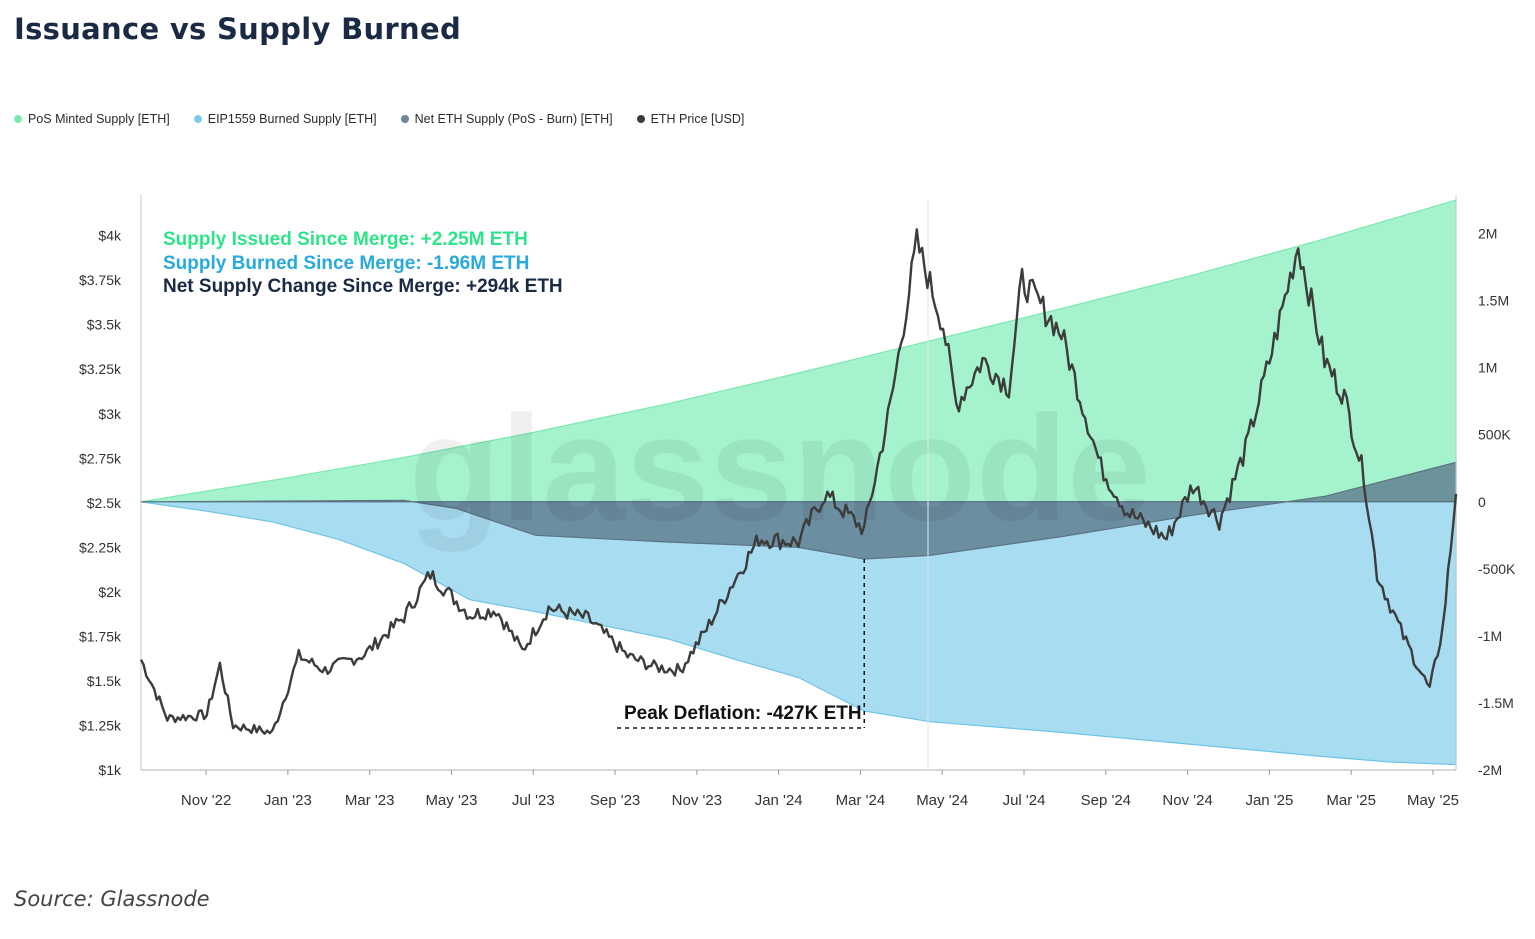 The image size is (1535, 939). I want to click on y-right-tick-label: 500K, so click(1494, 435).